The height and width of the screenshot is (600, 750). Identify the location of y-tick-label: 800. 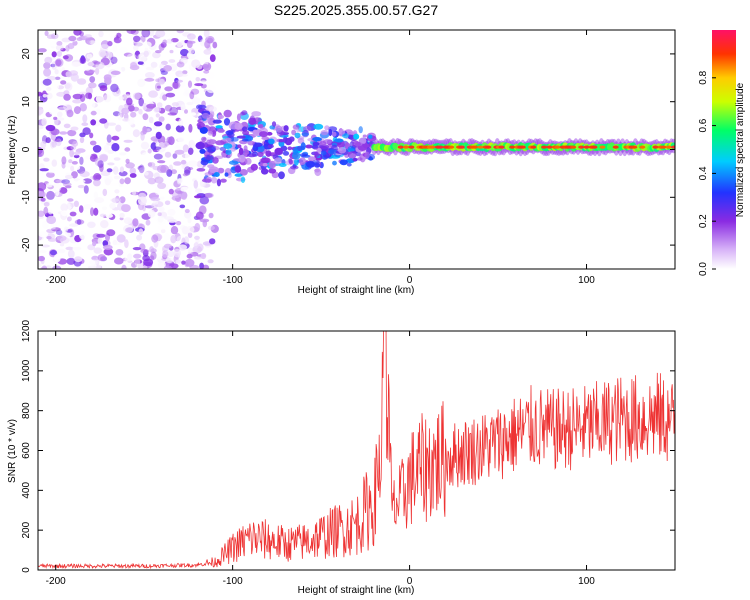
(26, 410).